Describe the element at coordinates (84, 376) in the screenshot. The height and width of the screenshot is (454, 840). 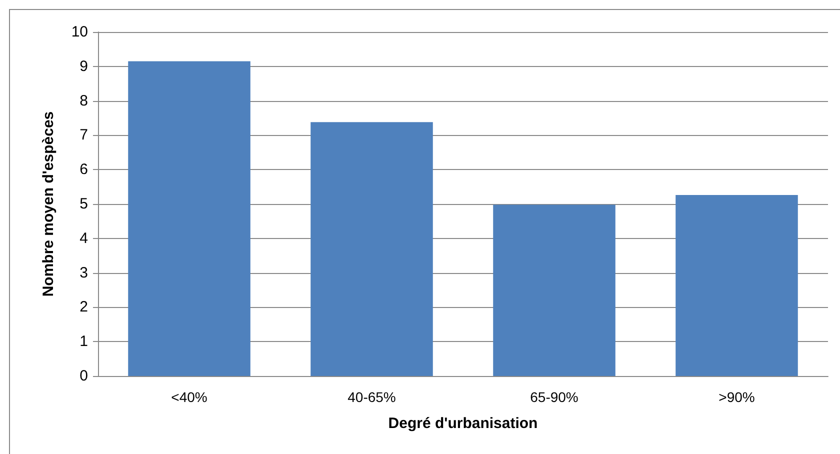
I see `y-tick-label: 0` at that location.